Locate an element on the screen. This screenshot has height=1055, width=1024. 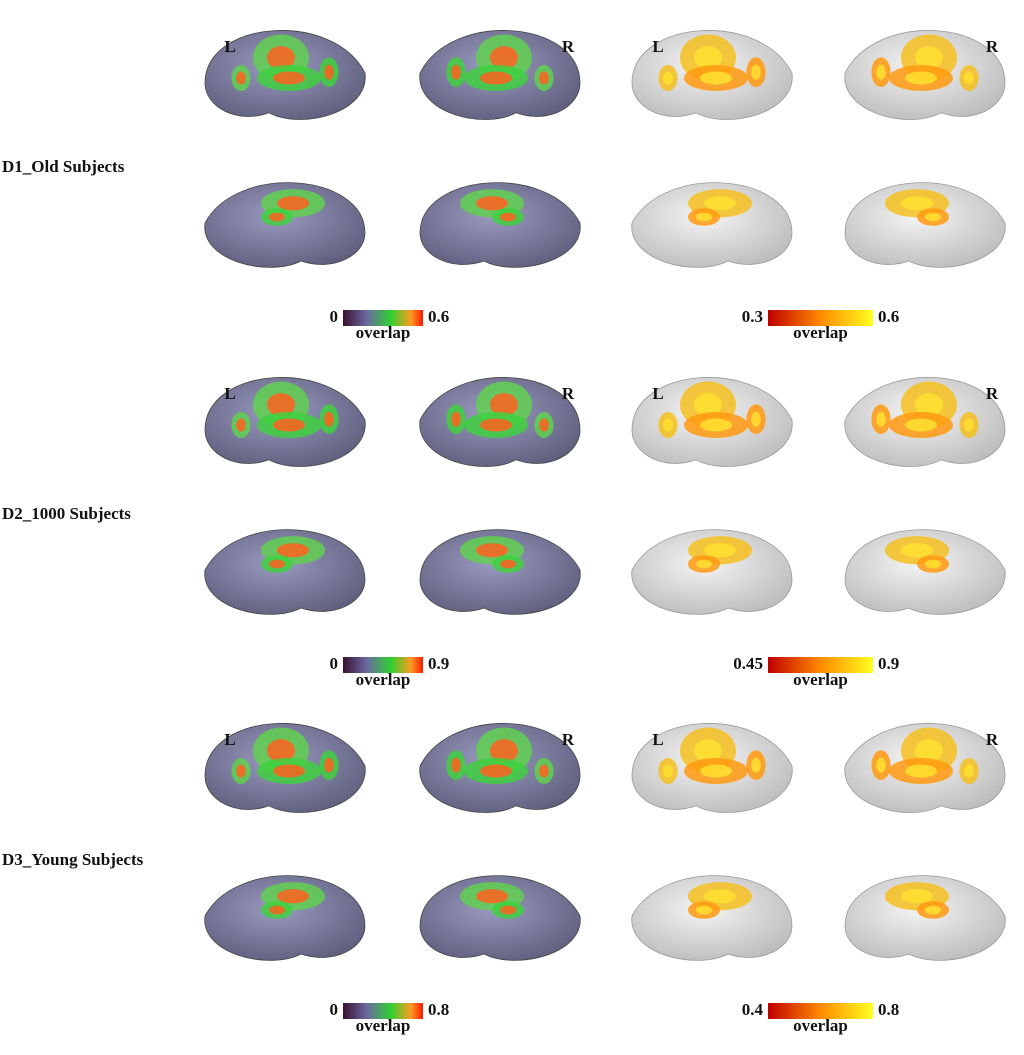
row-label: D3_Young Subjects is located at coordinates (73, 859).